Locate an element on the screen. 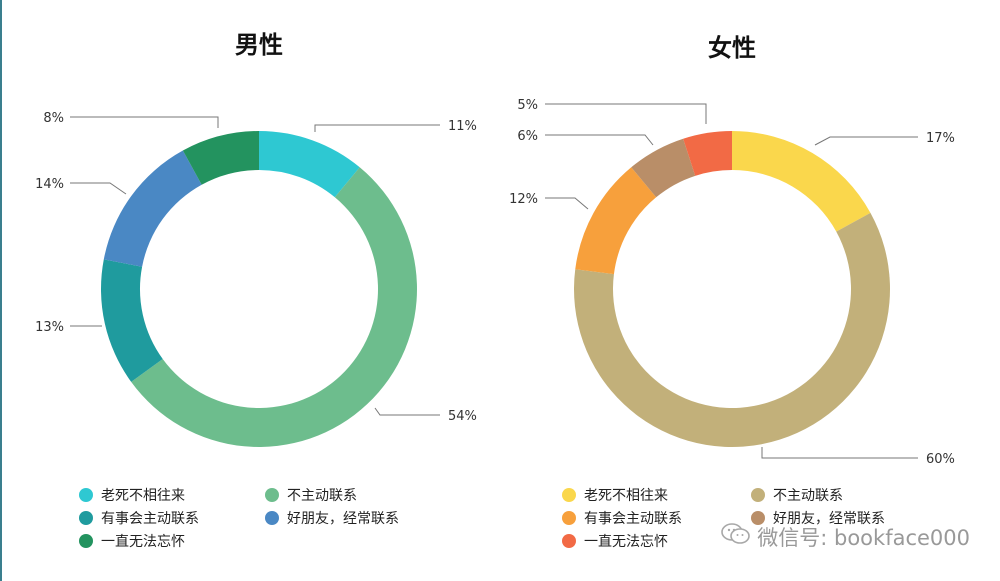 The height and width of the screenshot is (581, 1000). male-percent-label-2: 13% is located at coordinates (49, 327).